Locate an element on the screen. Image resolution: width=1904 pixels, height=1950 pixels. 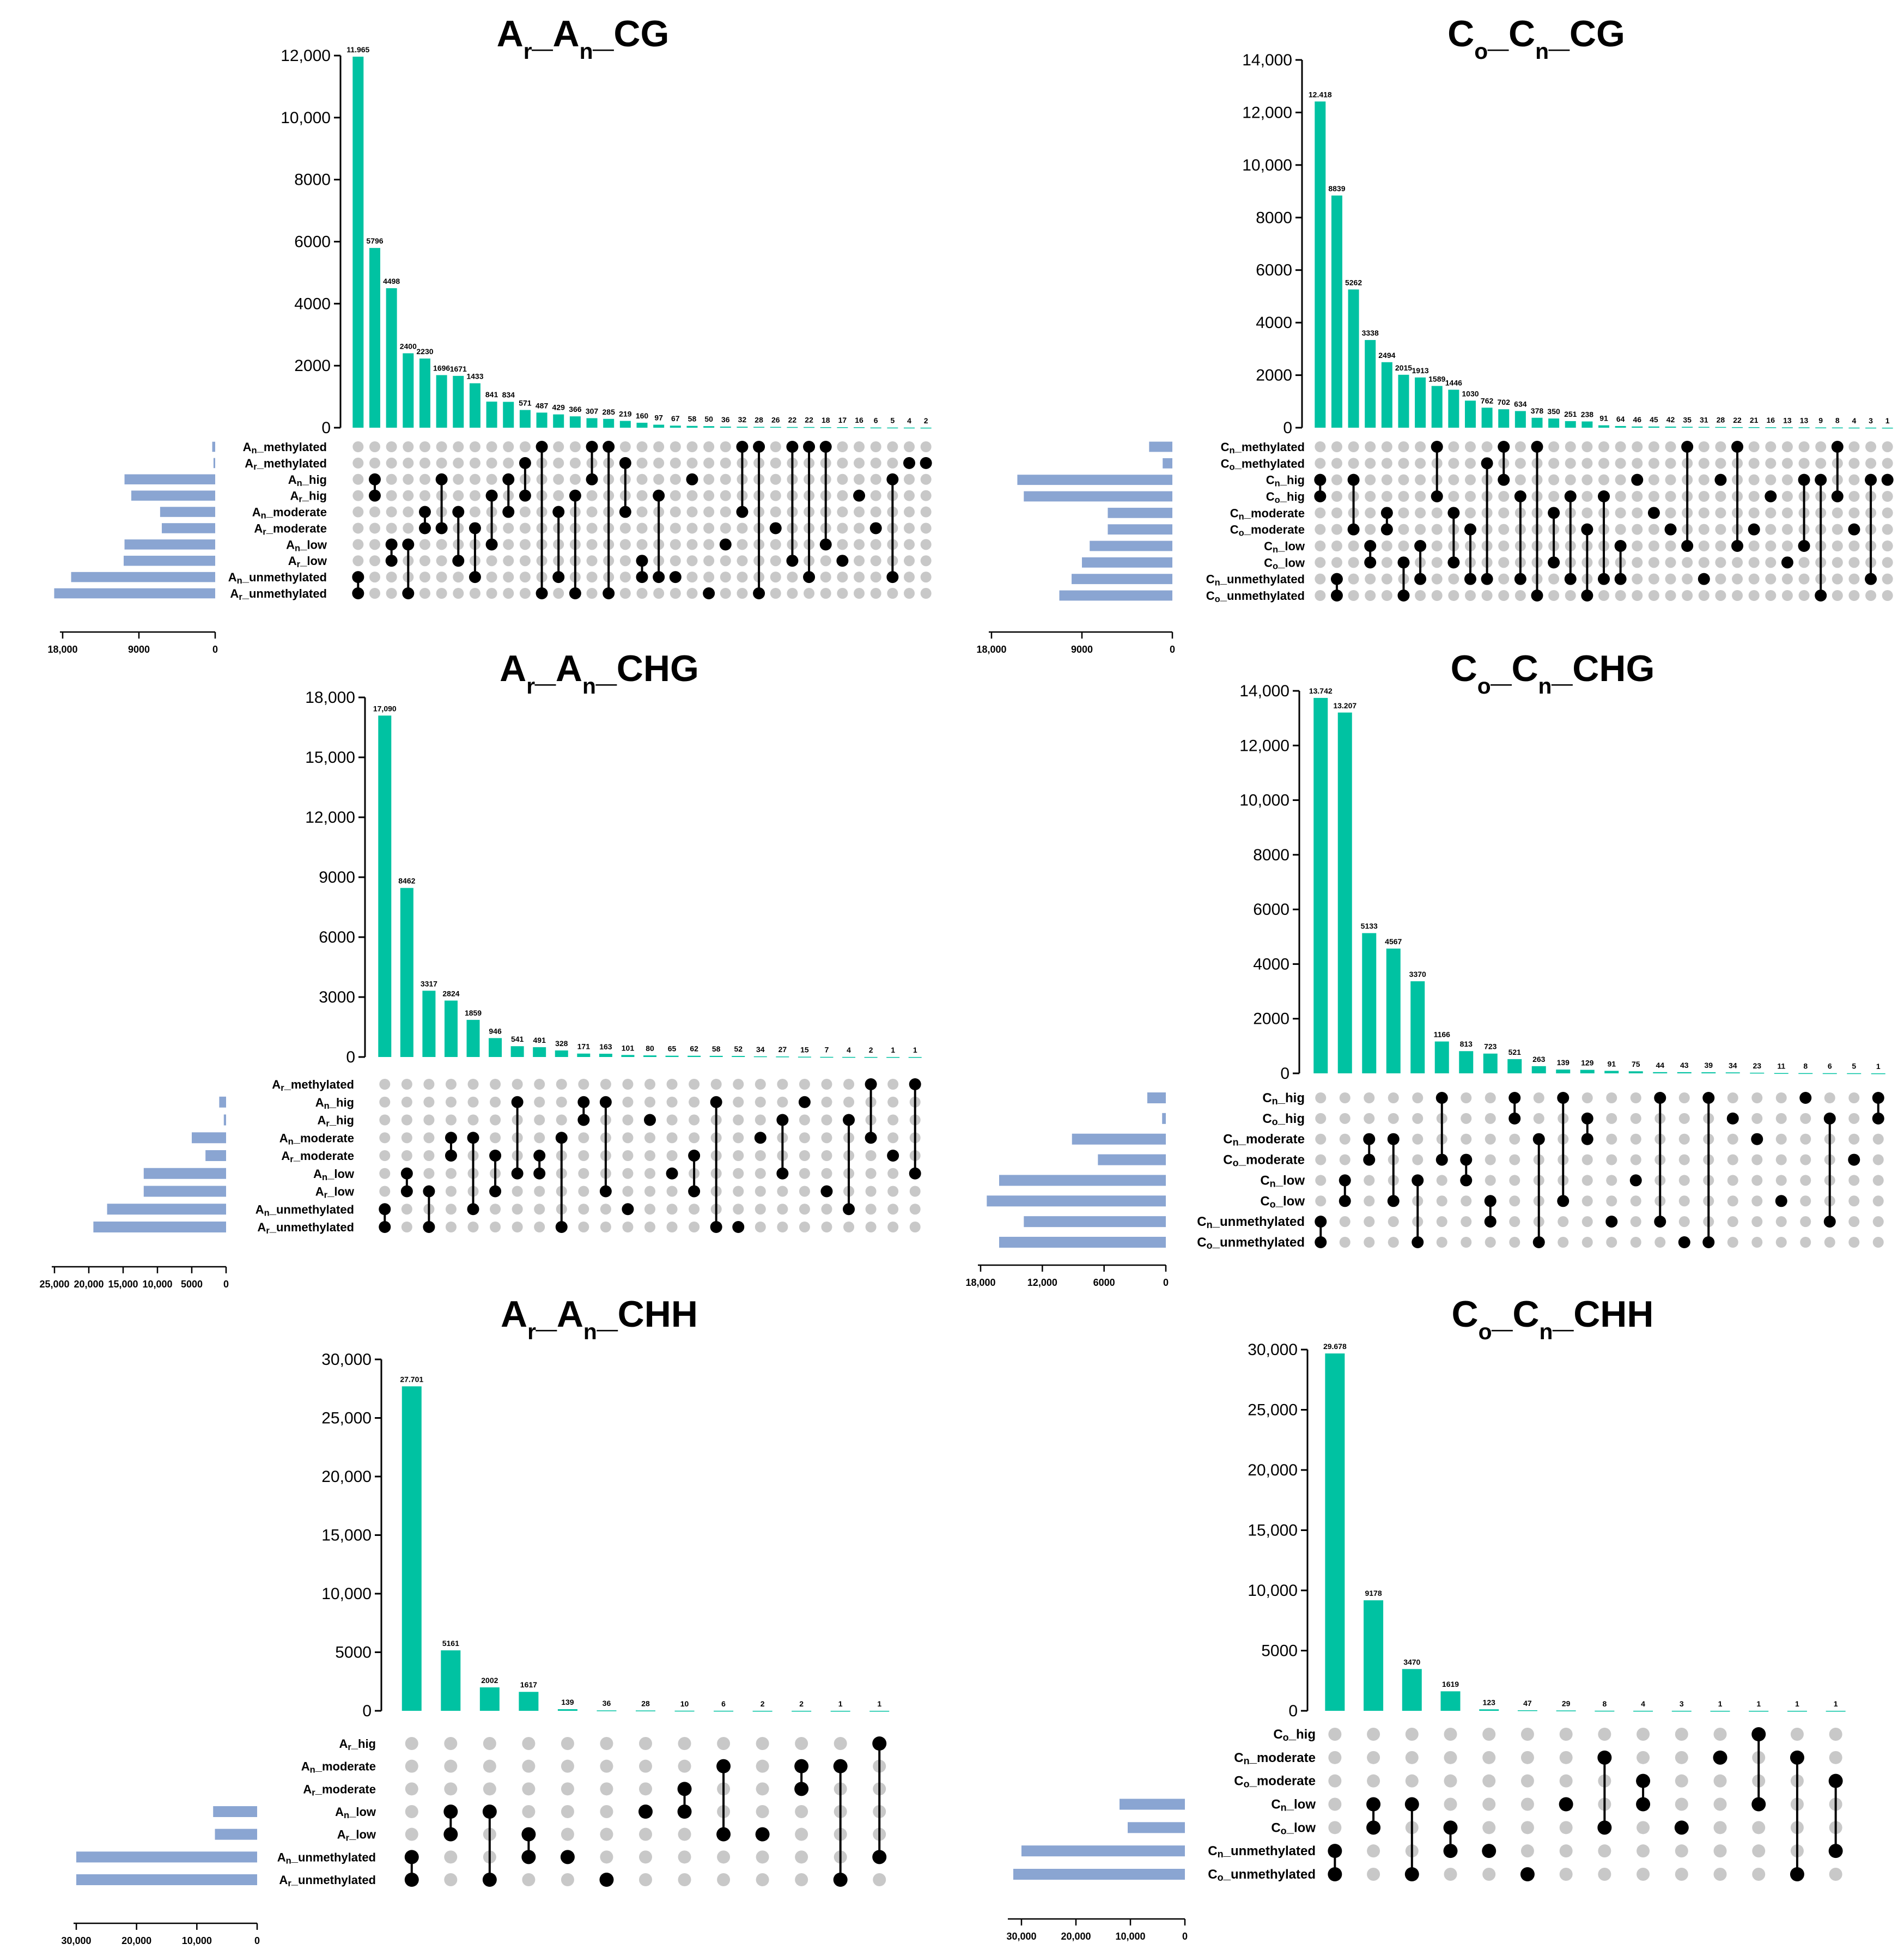
title-part: C is located at coordinates (1525, 1314).